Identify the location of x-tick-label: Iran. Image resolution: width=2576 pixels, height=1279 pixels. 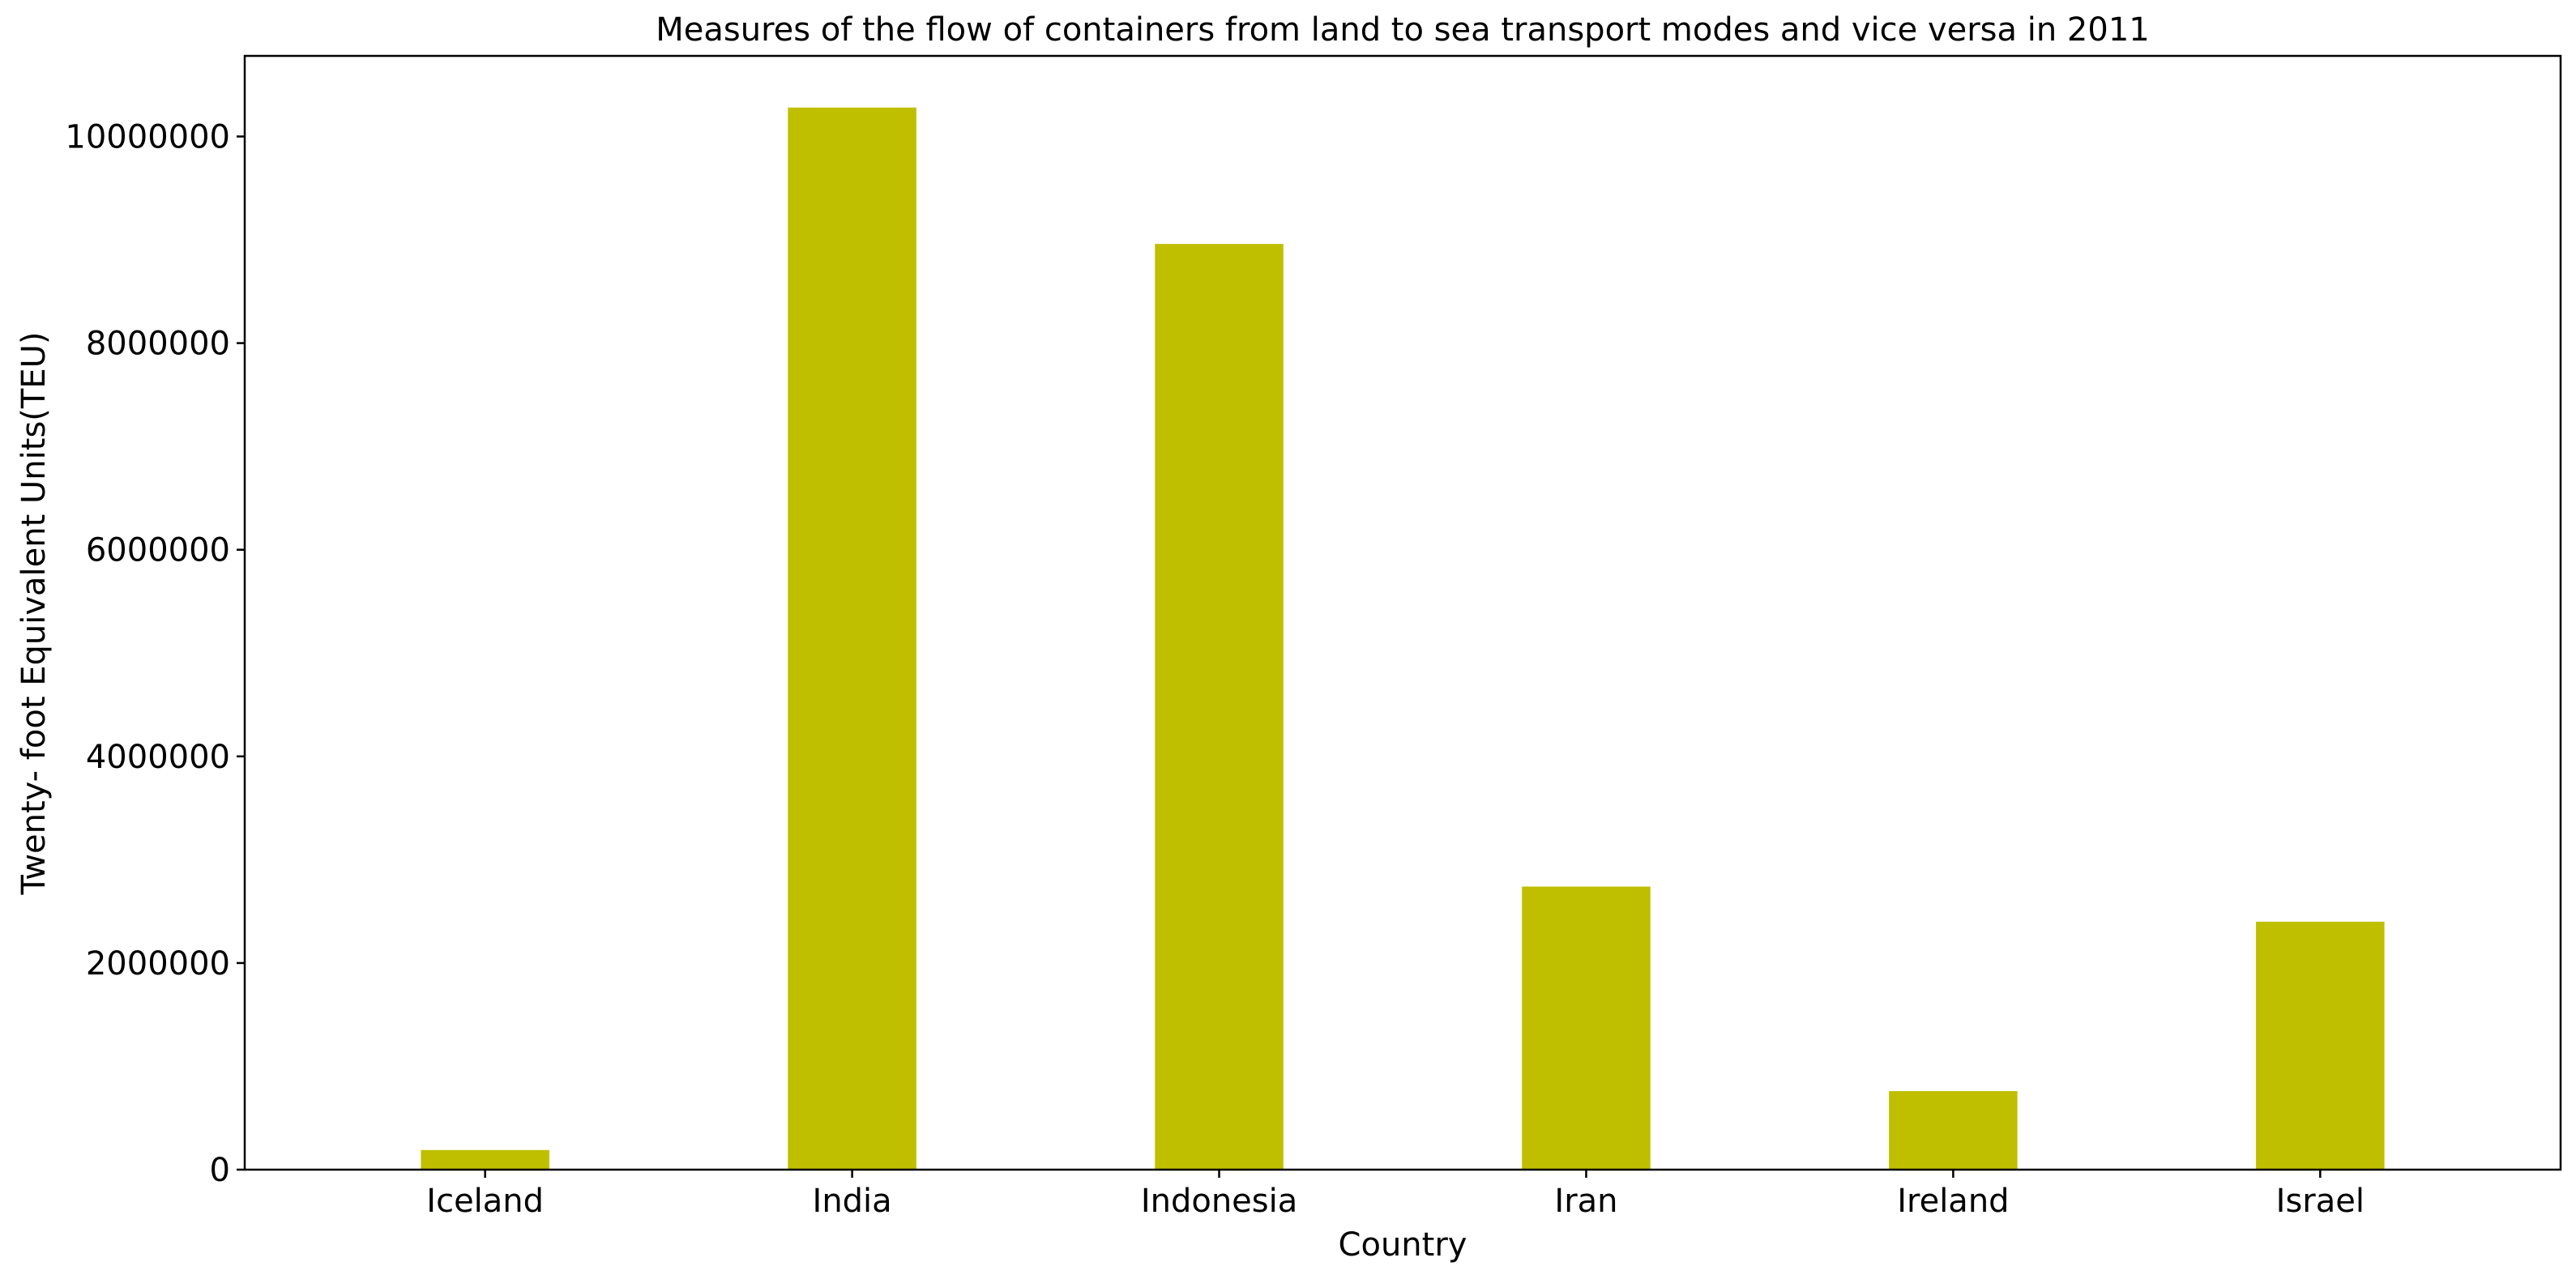
(1585, 1201).